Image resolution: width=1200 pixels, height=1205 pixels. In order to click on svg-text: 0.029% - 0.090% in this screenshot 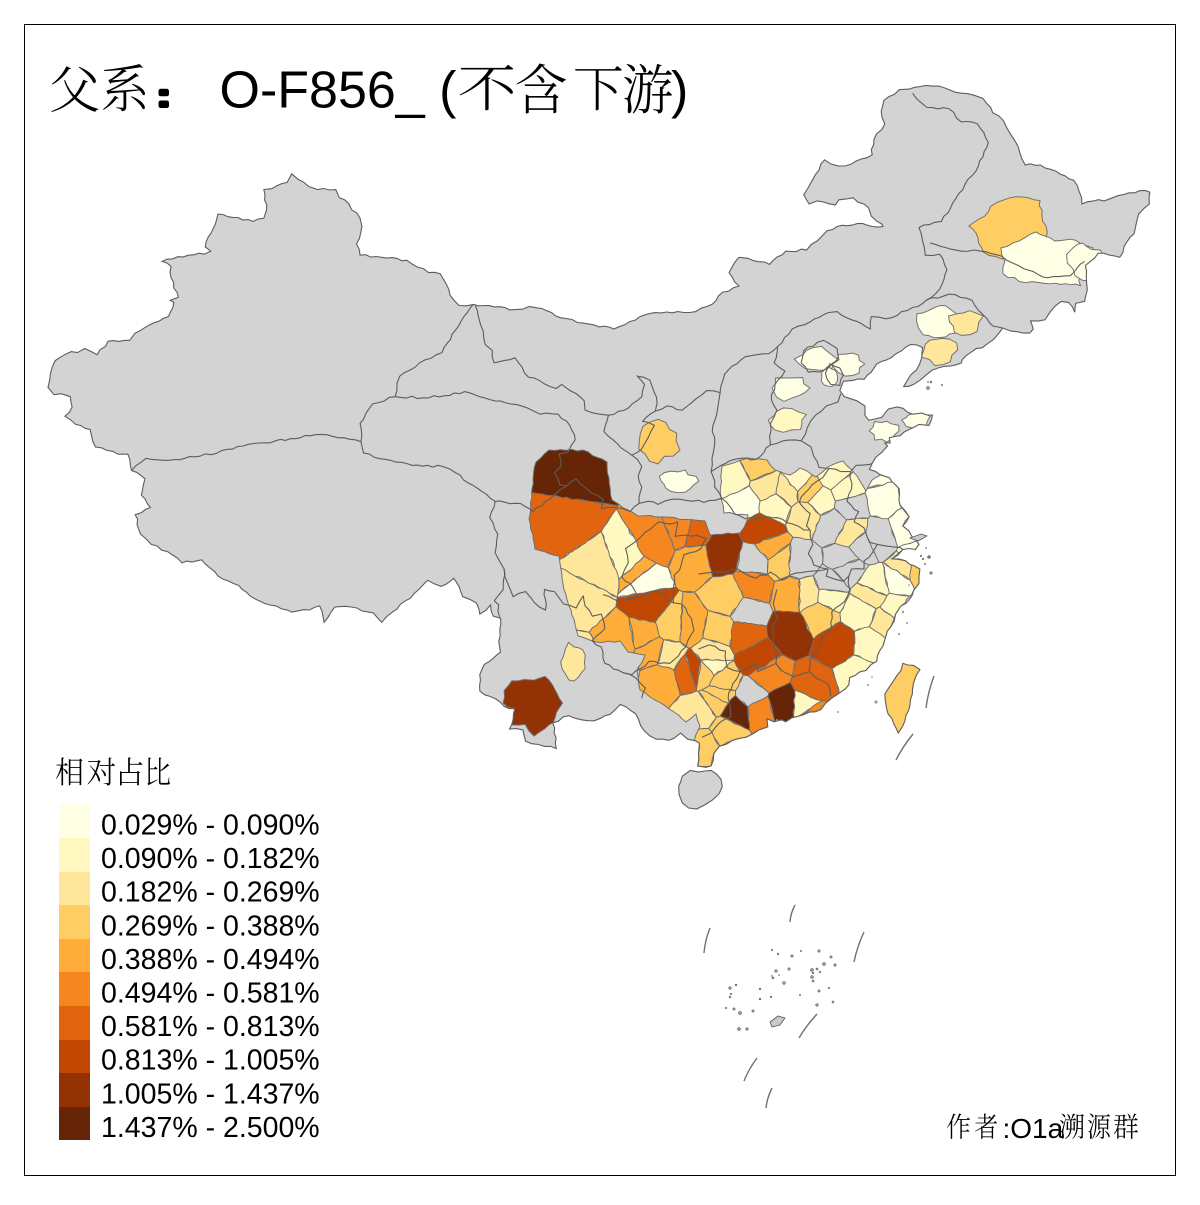, I will do `click(210, 826)`.